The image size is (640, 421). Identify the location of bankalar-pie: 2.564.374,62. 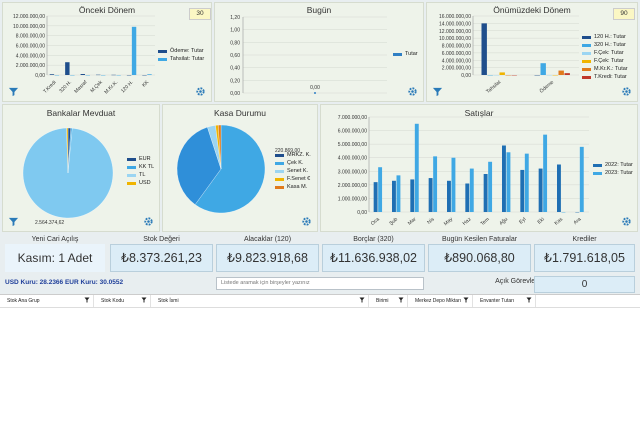
(68, 176).